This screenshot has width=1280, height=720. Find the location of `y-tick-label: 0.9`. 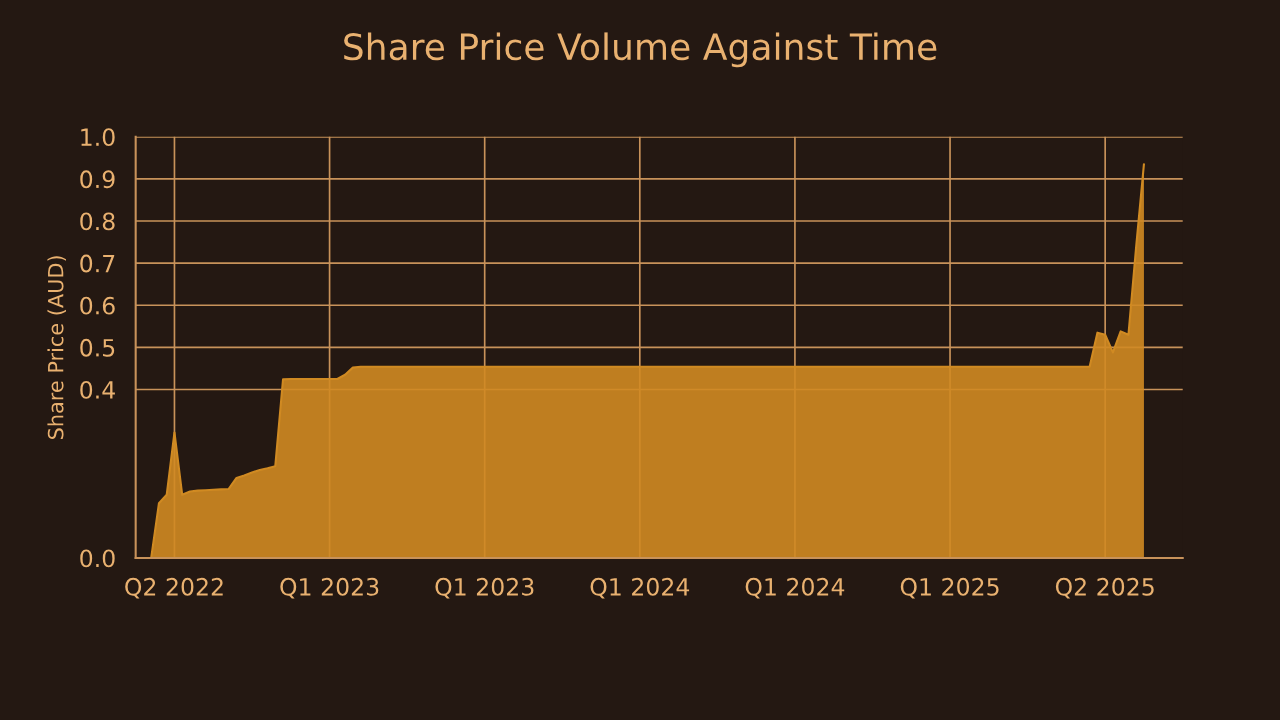

y-tick-label: 0.9 is located at coordinates (97, 179).